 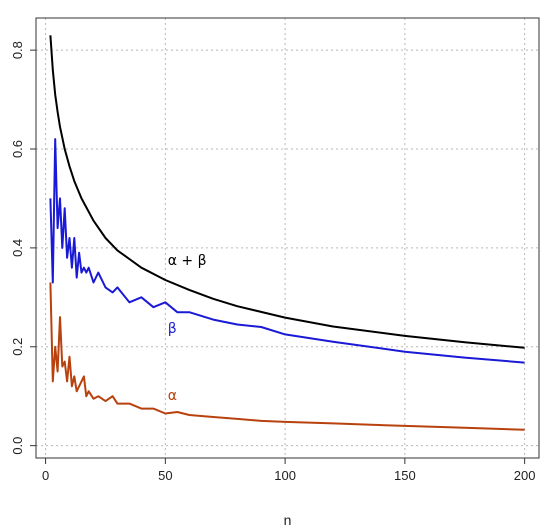 I want to click on series-labels: α + β β α, so click(x=187, y=328).